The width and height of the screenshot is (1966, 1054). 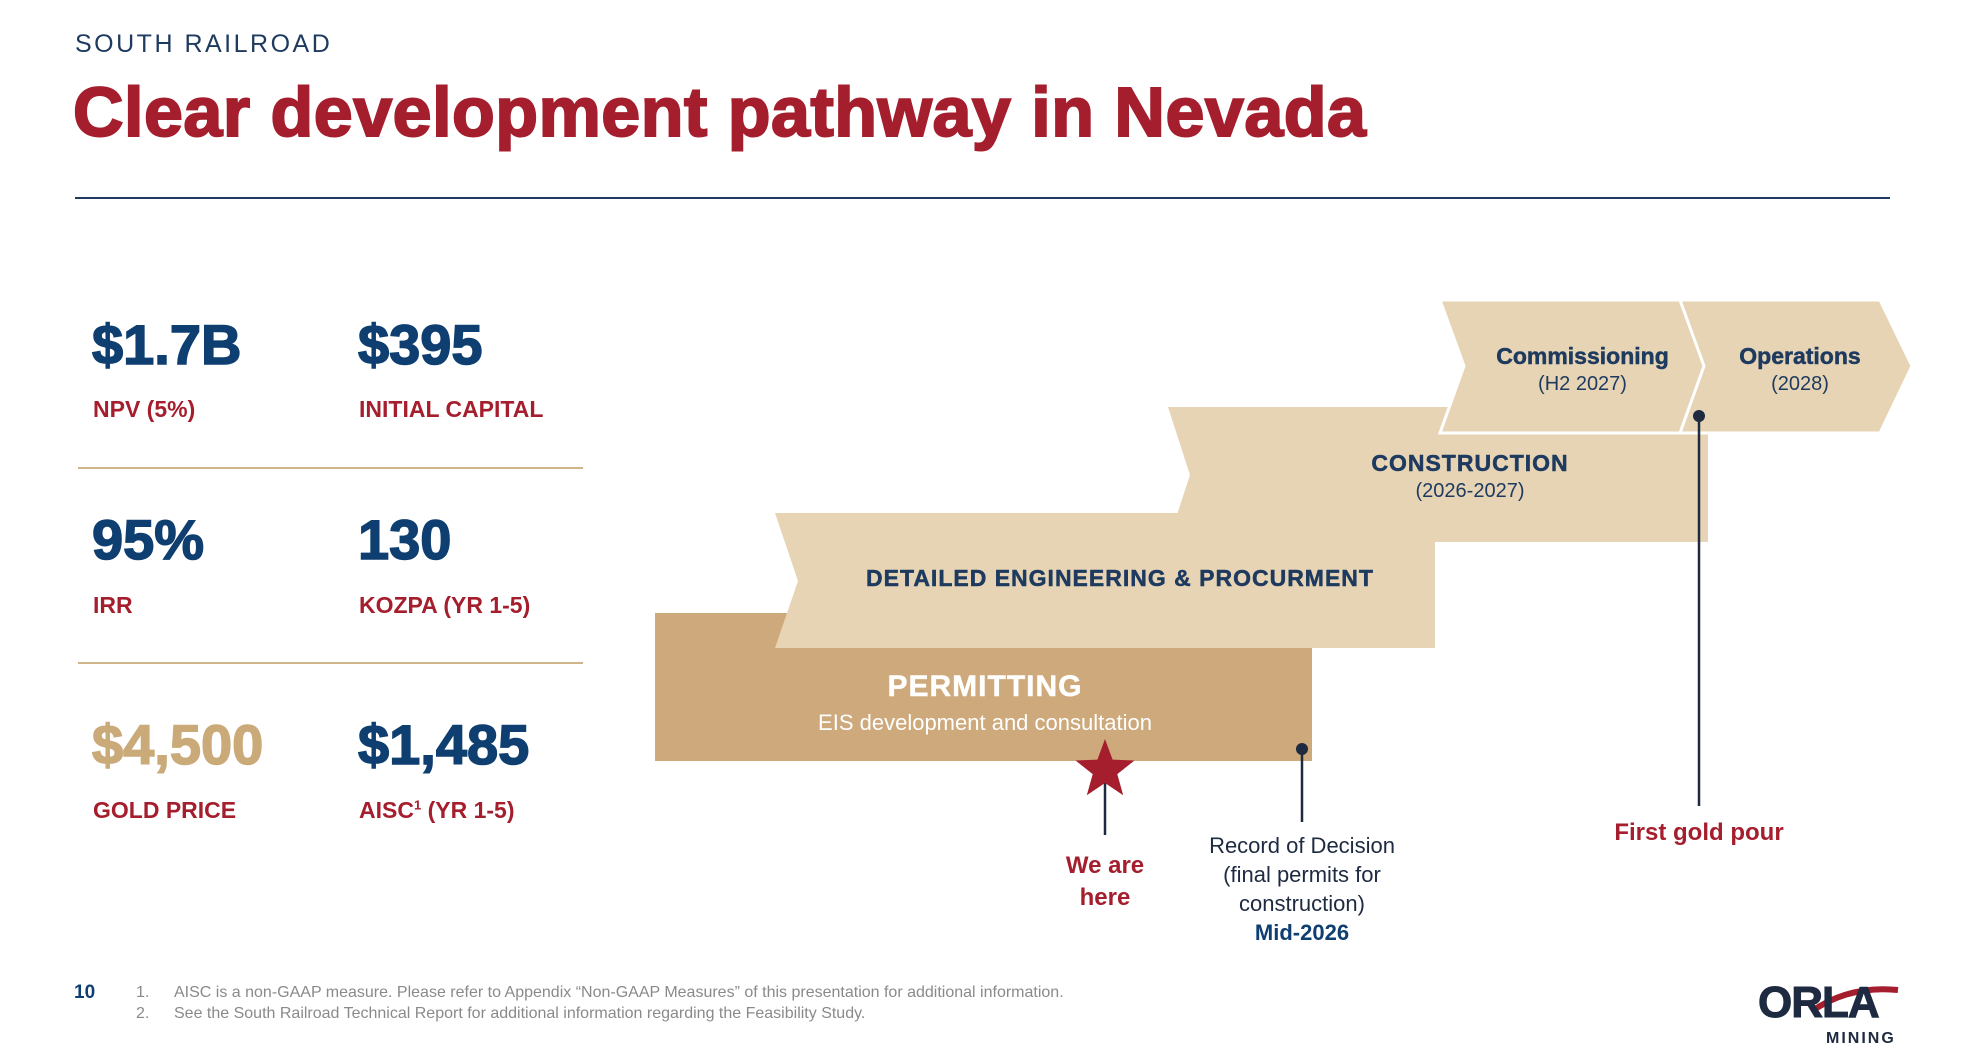 I want to click on permitting-subtitle: EIS development and consultation, so click(x=985, y=722).